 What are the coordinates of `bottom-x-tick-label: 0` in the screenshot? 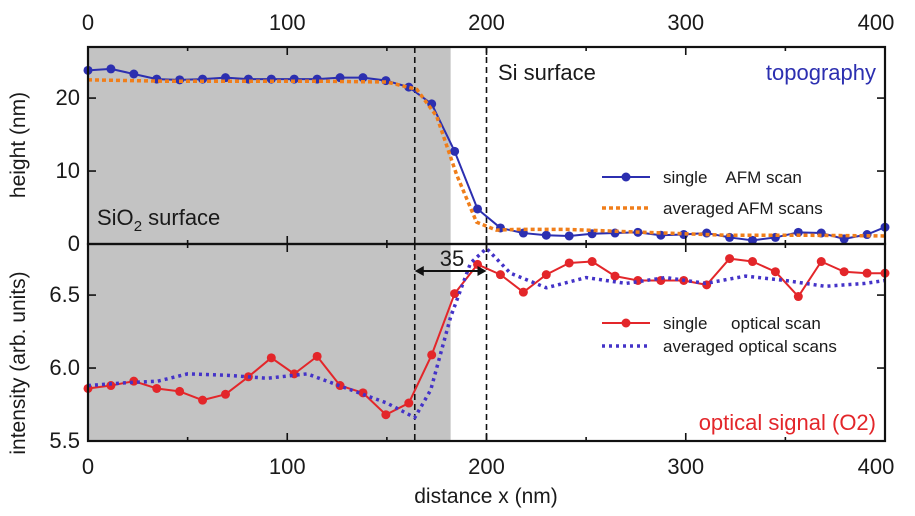 It's located at (88, 466).